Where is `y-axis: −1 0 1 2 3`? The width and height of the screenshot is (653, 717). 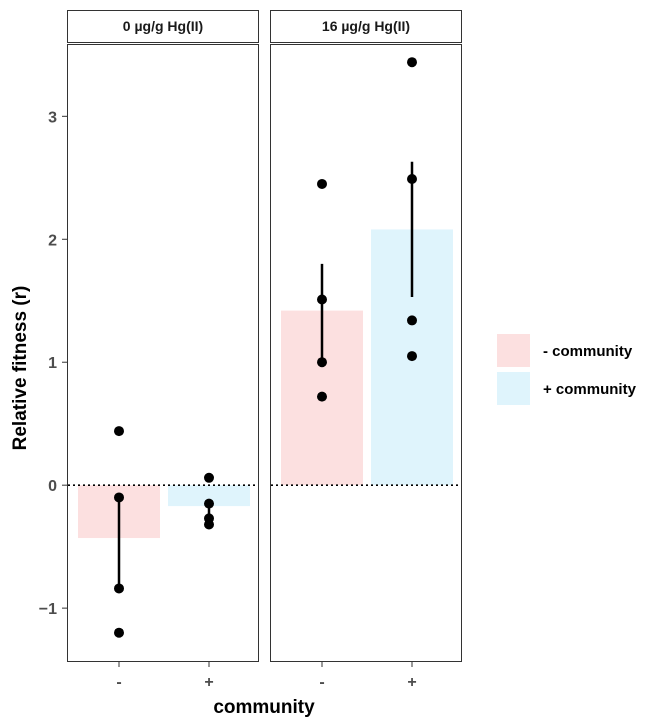
y-axis: −1 0 1 2 3 is located at coordinates (53, 363).